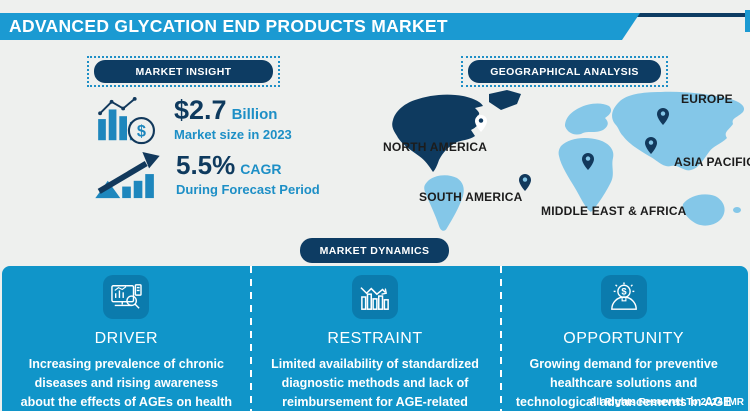  I want to click on cagr-row: 5.5% CAGR During Forecast Period, so click(207, 175).